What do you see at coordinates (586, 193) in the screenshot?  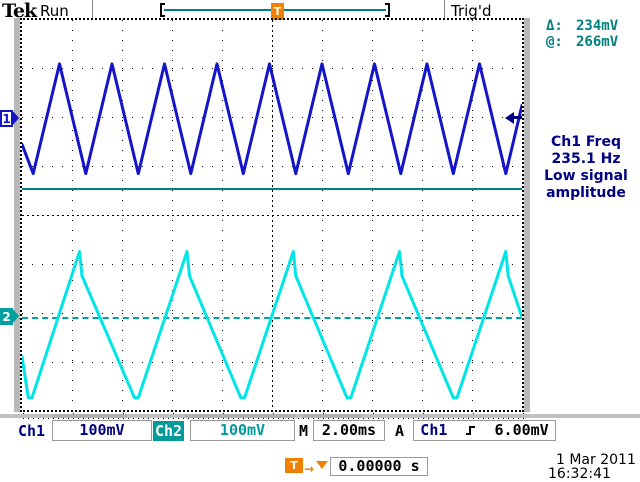 I see `measurement-warning-line2: amplitude` at bounding box center [586, 193].